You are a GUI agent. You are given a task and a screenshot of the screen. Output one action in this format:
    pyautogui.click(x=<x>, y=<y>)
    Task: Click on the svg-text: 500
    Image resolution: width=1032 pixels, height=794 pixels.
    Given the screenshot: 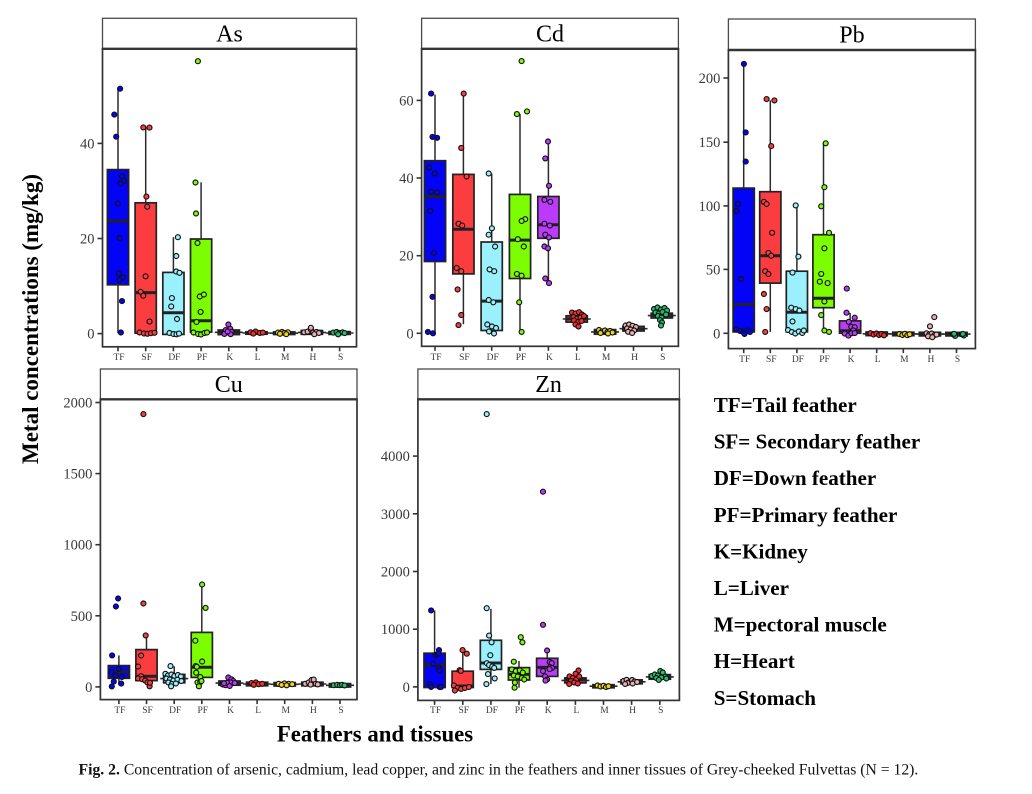 What is the action you would take?
    pyautogui.click(x=82, y=617)
    